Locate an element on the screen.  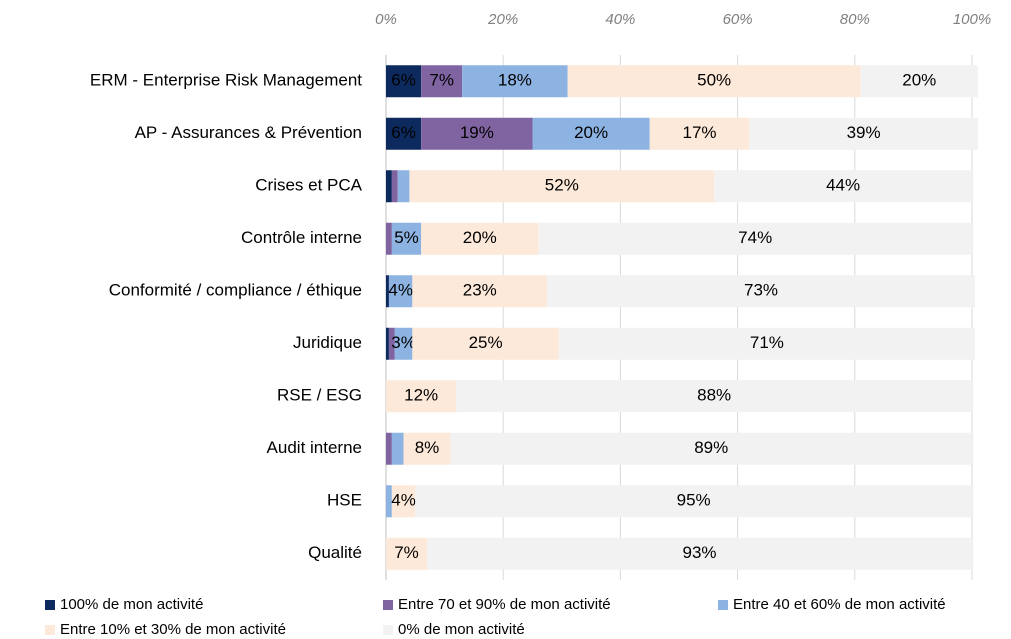
data-label: 93% is located at coordinates (699, 552).